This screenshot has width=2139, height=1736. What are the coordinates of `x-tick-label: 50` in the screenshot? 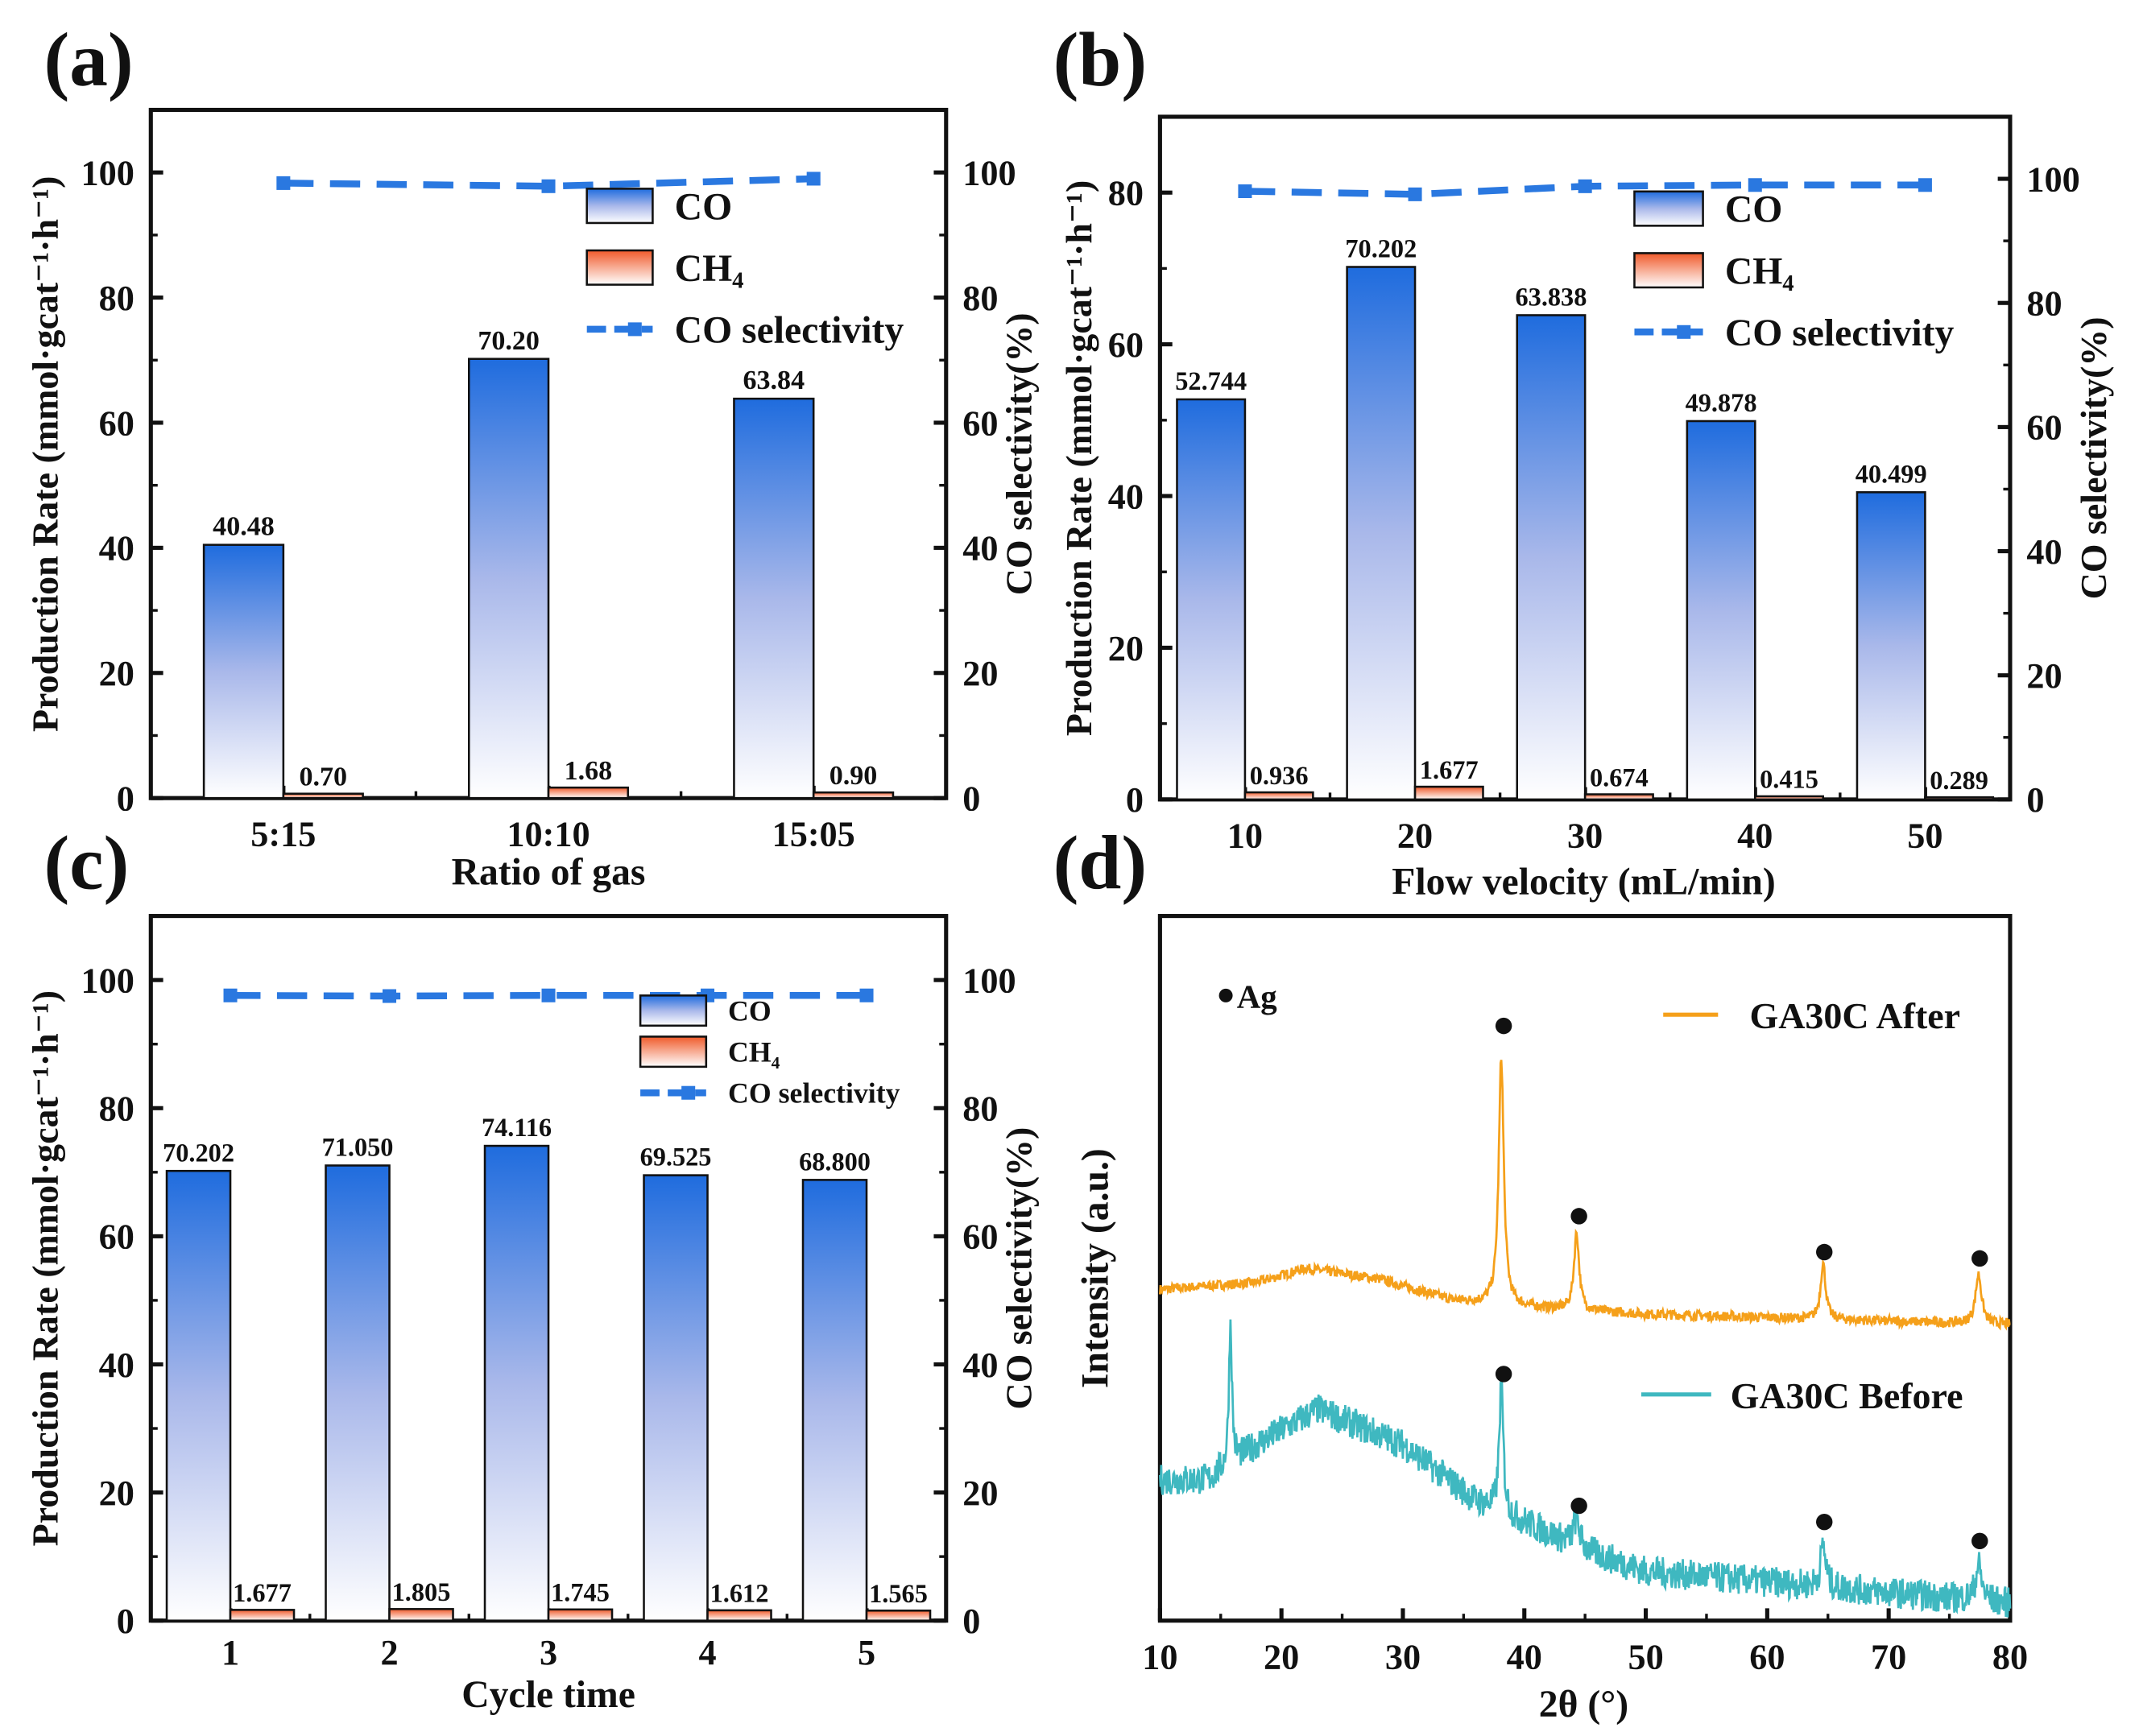 It's located at (1645, 1656).